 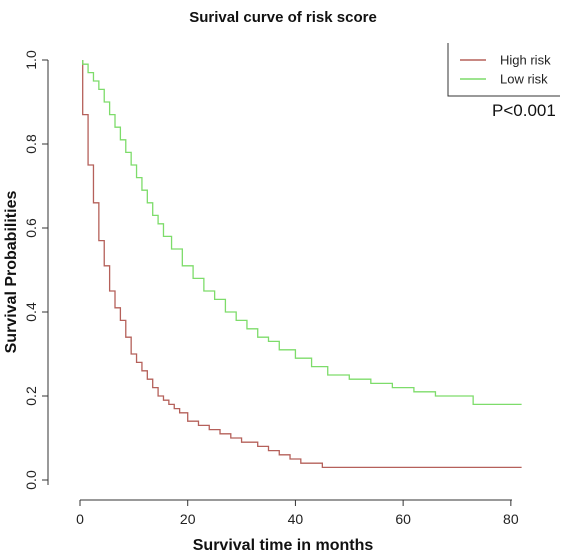 What do you see at coordinates (31, 228) in the screenshot?
I see `y-tick-label: 0.6` at bounding box center [31, 228].